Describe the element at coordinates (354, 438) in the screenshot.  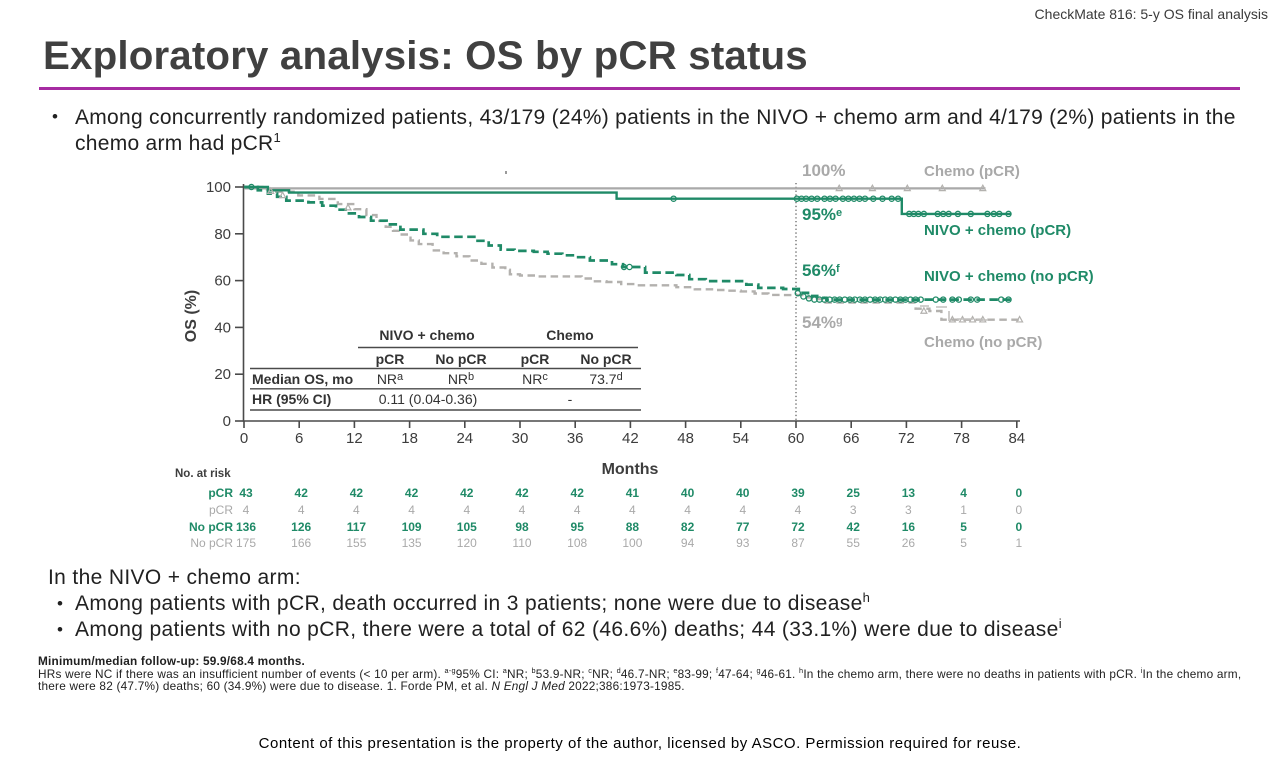
I see `svg-text: 12` at that location.